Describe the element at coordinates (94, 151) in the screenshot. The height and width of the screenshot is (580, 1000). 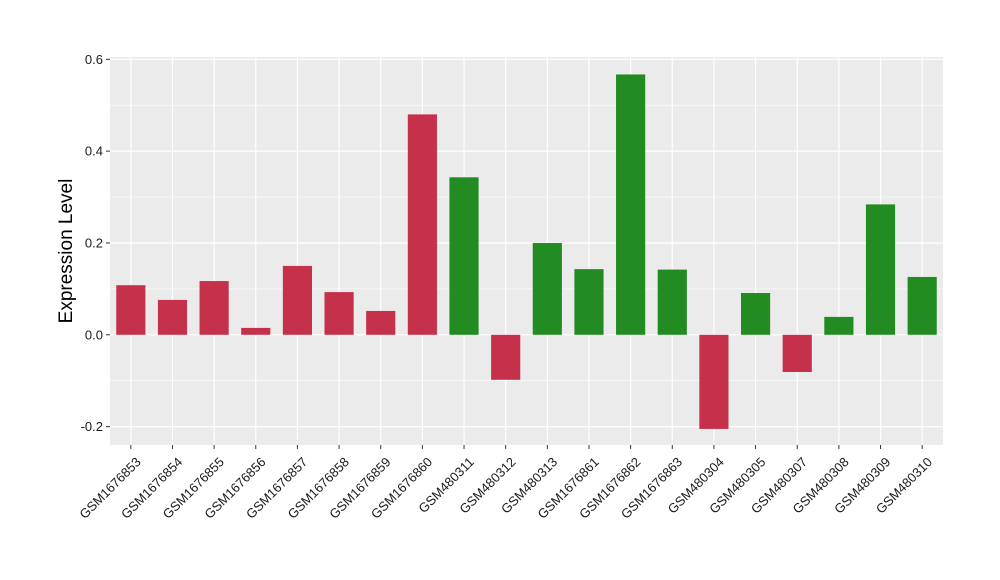
I see `y-tick-label: 0.4` at that location.